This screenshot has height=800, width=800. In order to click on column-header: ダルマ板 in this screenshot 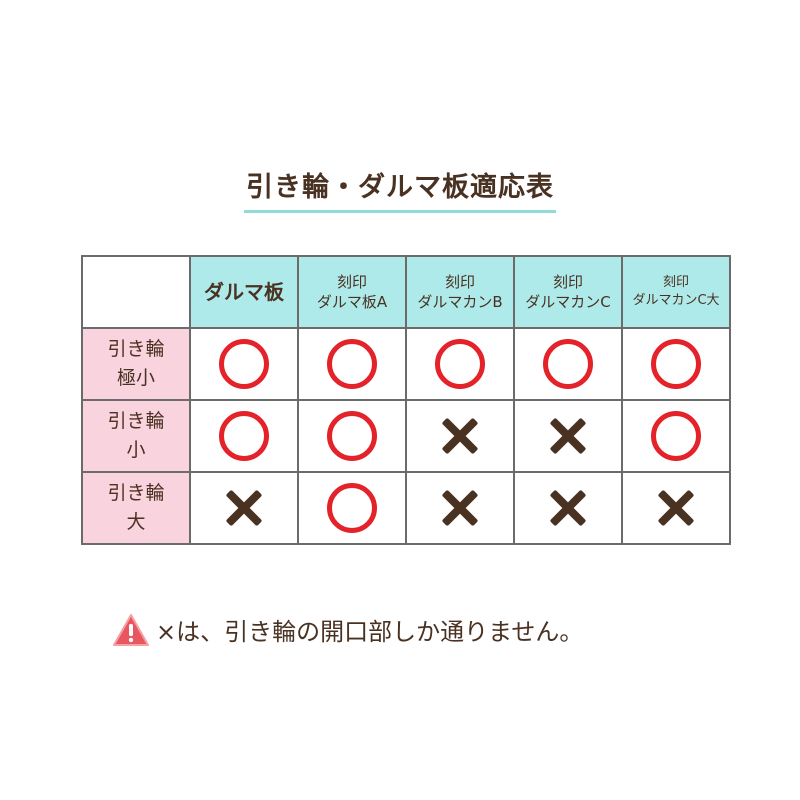, I will do `click(244, 292)`.